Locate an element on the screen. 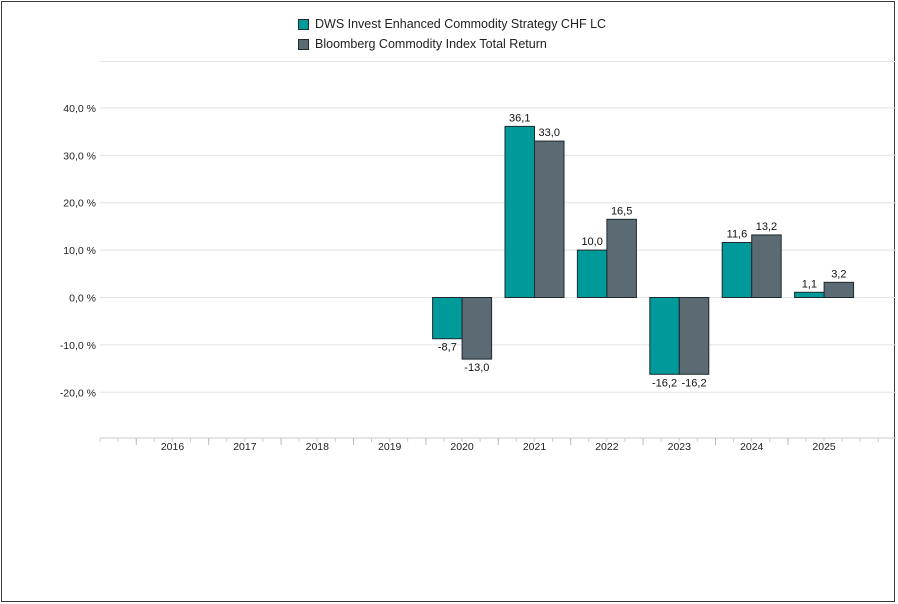 This screenshot has height=604, width=898. legend-label-benchmark: Bloomberg Commodity Index Total Return is located at coordinates (431, 44).